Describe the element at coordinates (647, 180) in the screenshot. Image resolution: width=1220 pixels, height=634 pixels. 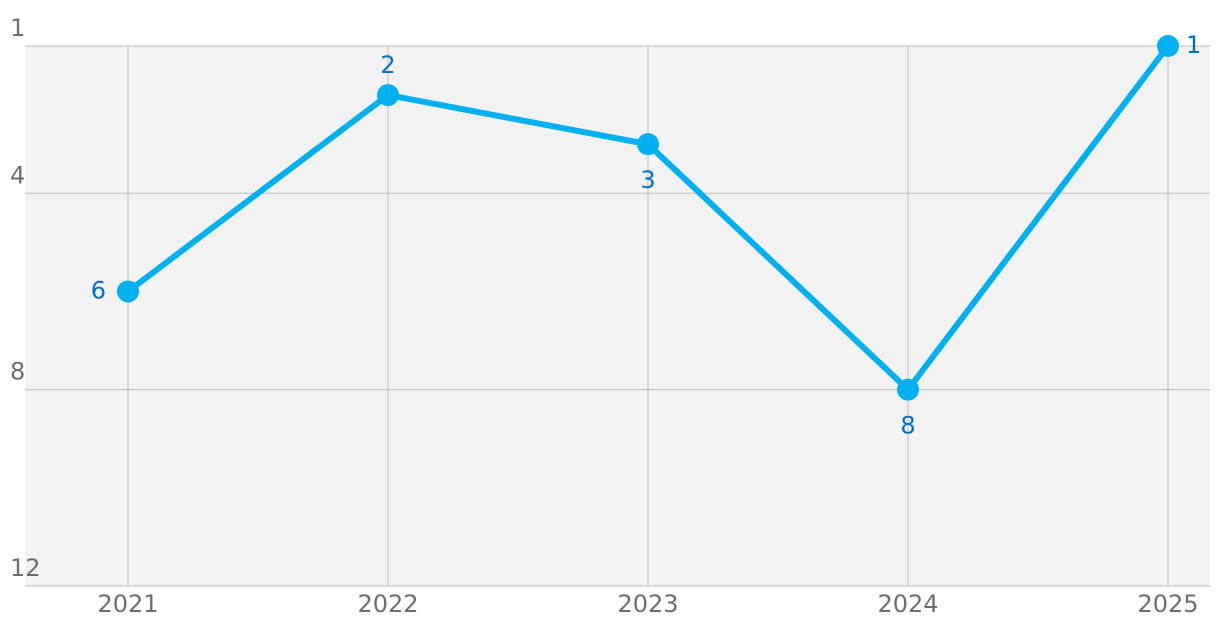
I see `data-label: 3` at that location.